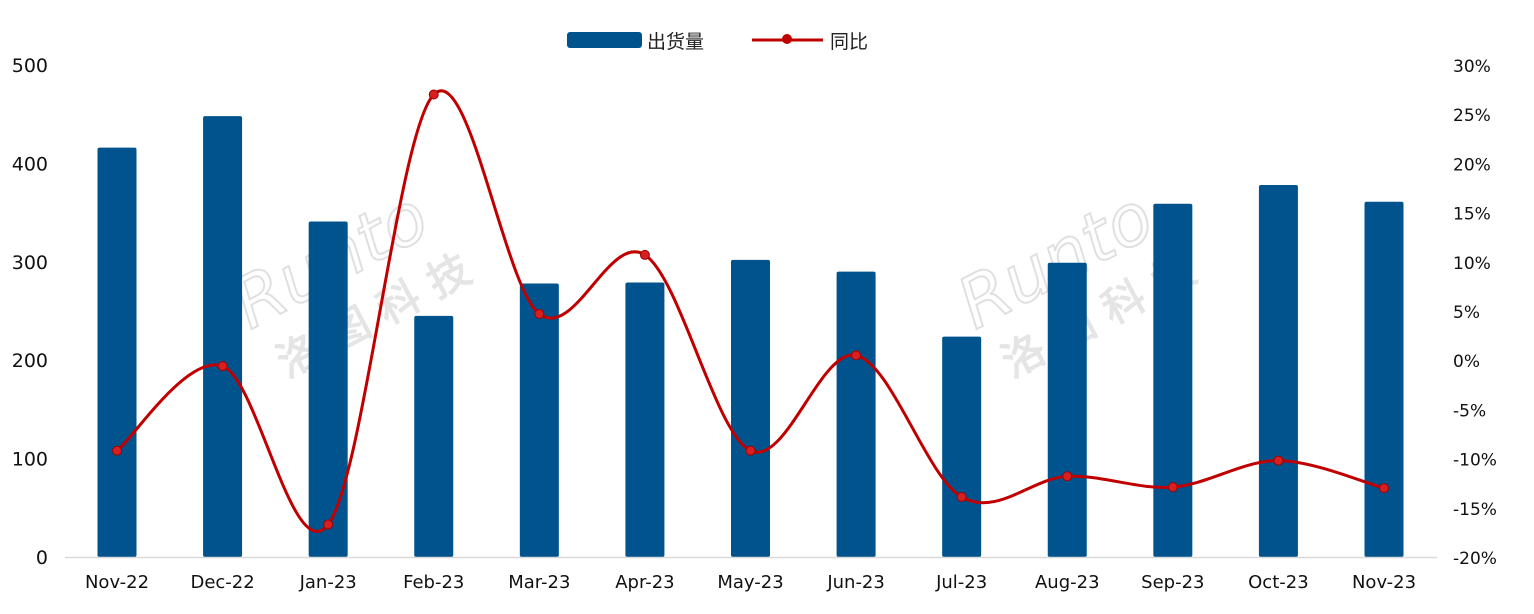  I want to click on legend: 出货量 同比, so click(717, 42).